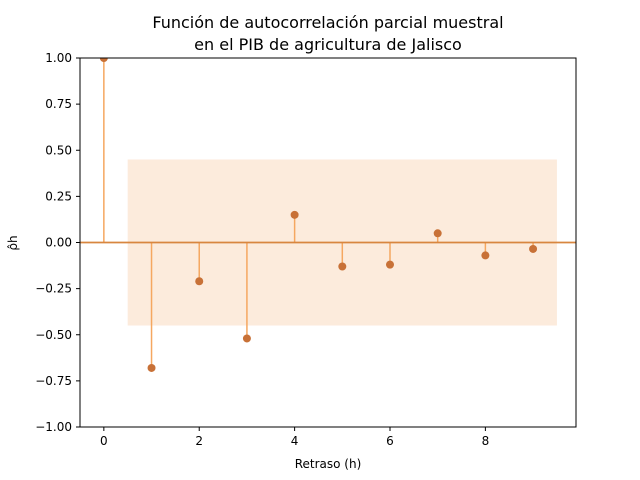  What do you see at coordinates (13, 242) in the screenshot?
I see `y-axis-label: ρ̂h` at bounding box center [13, 242].